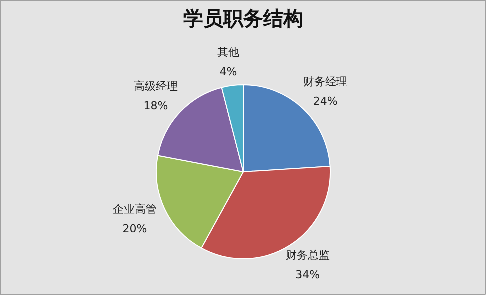 This screenshot has height=295, width=486. Describe the element at coordinates (229, 72) in the screenshot. I see `data-label: 4%` at that location.